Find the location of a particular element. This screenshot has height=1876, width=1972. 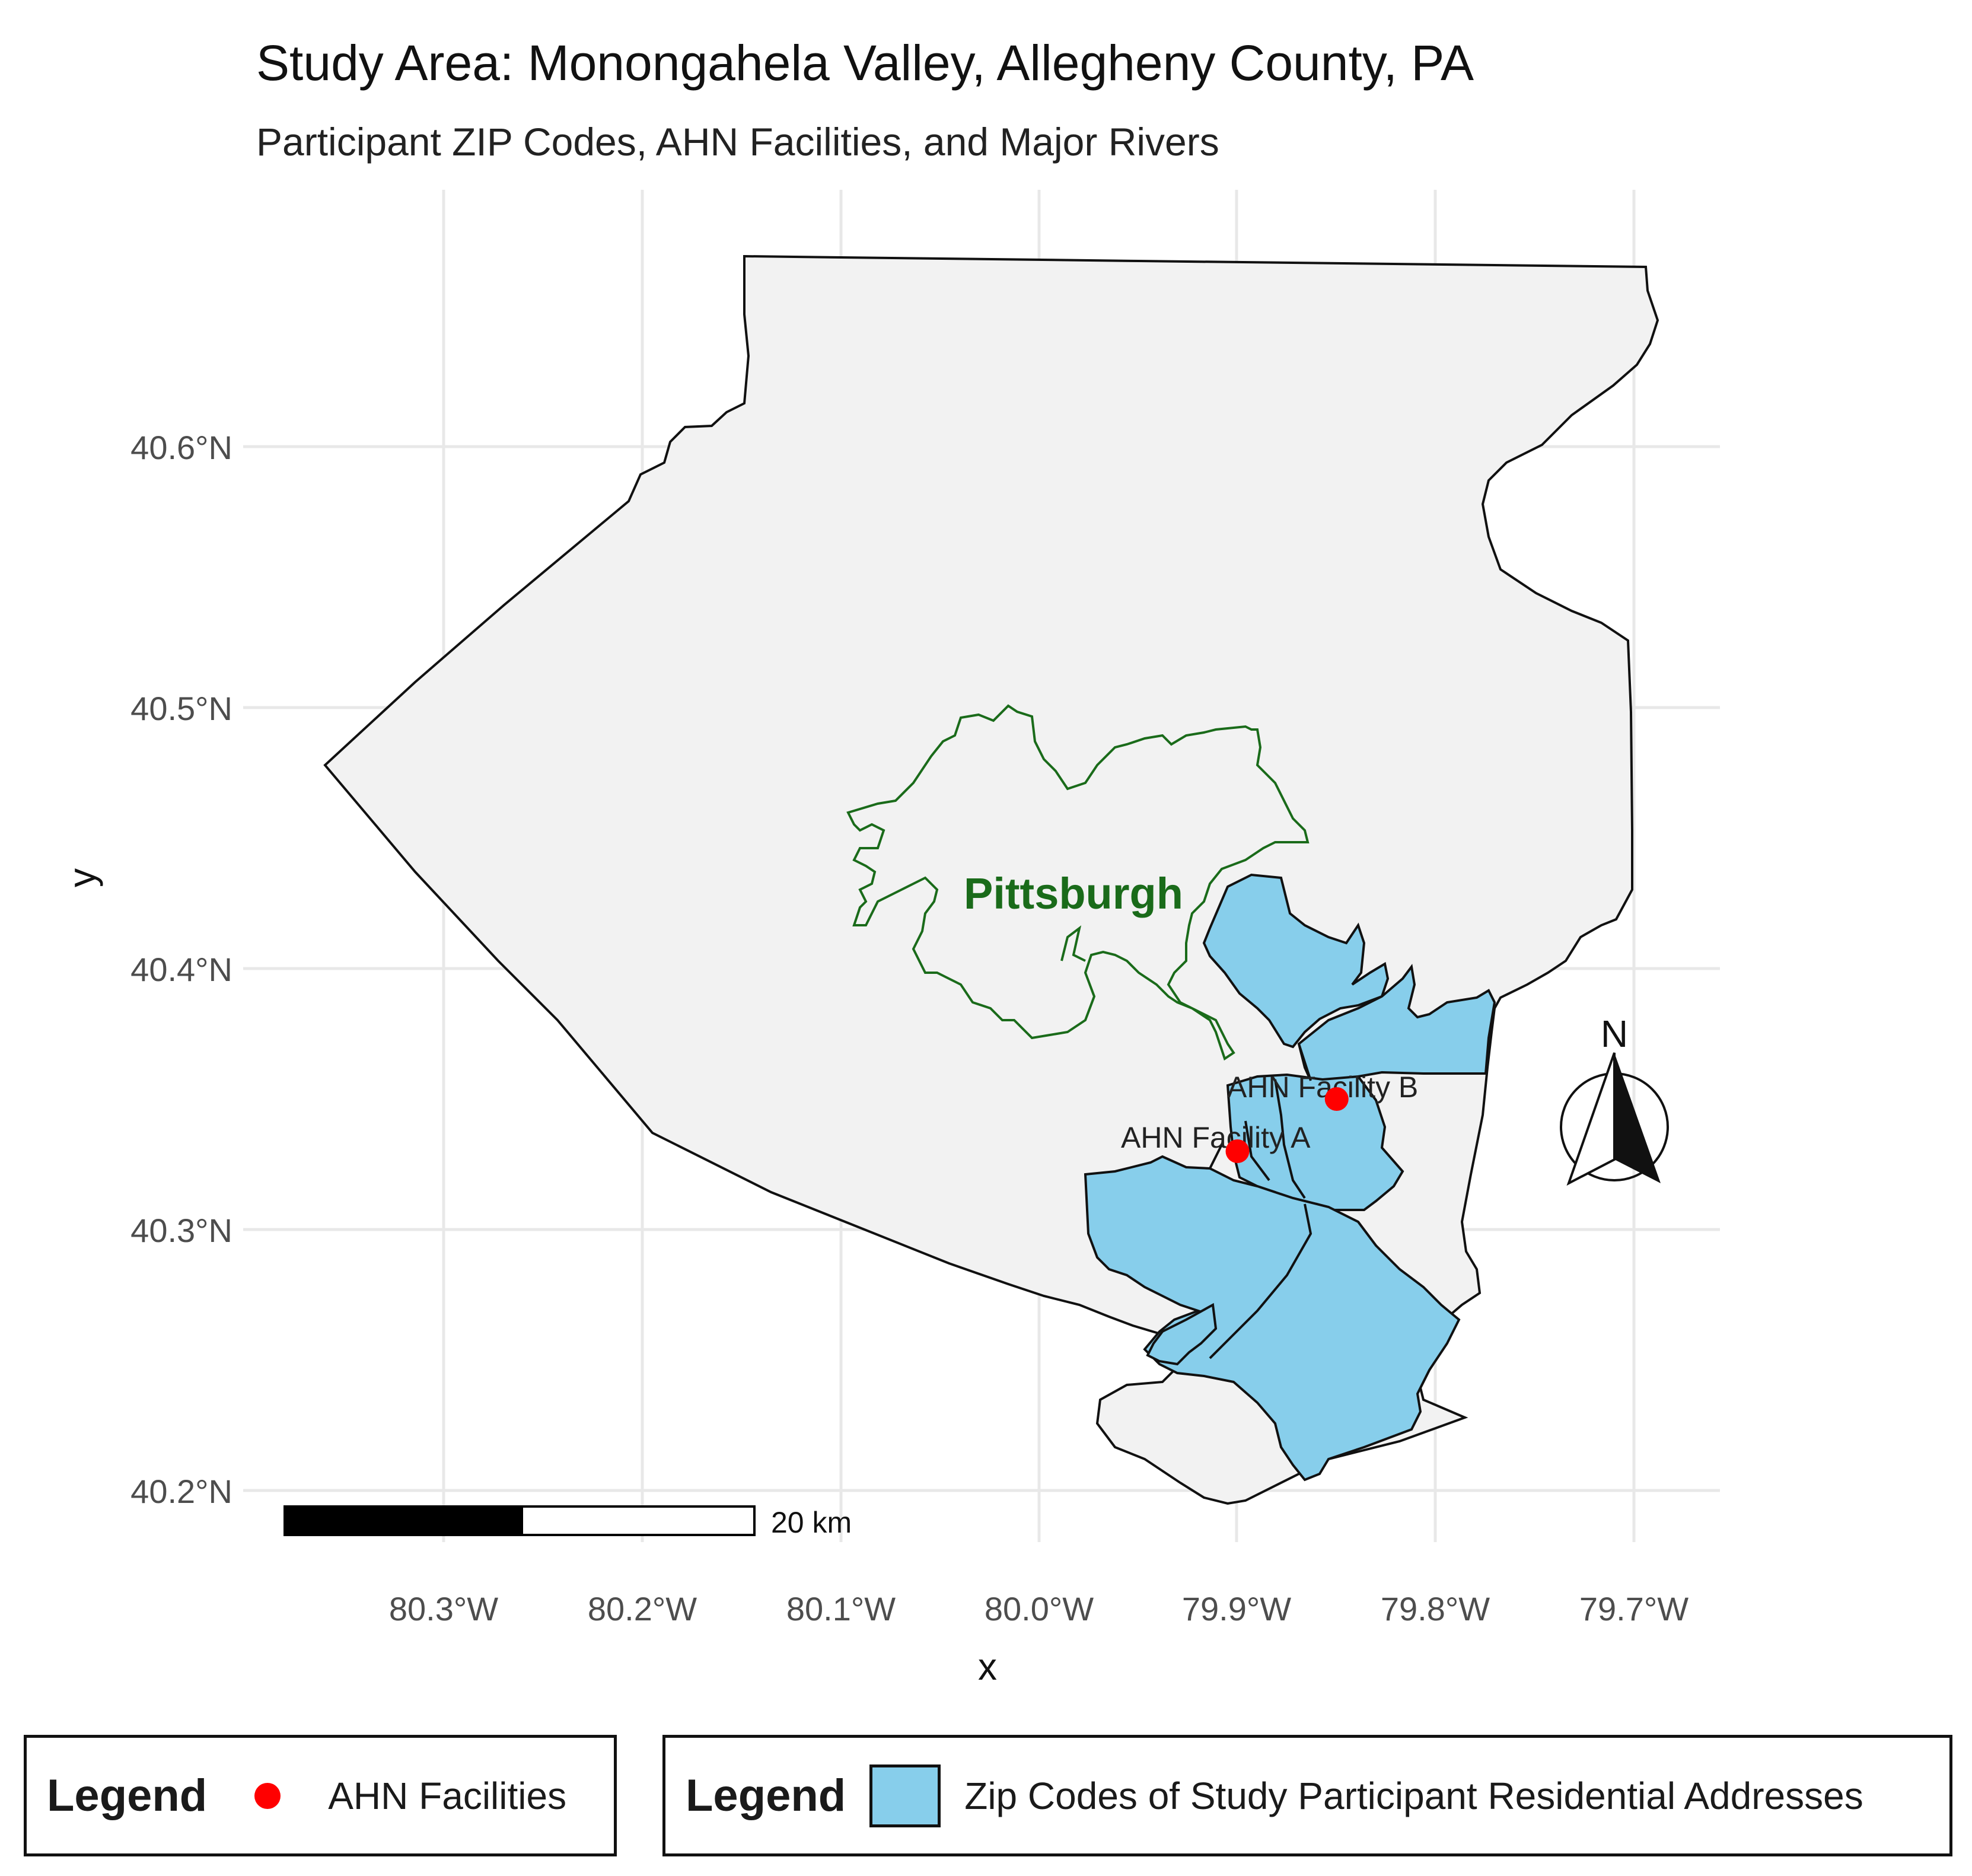

north-label: N is located at coordinates (1614, 1033).